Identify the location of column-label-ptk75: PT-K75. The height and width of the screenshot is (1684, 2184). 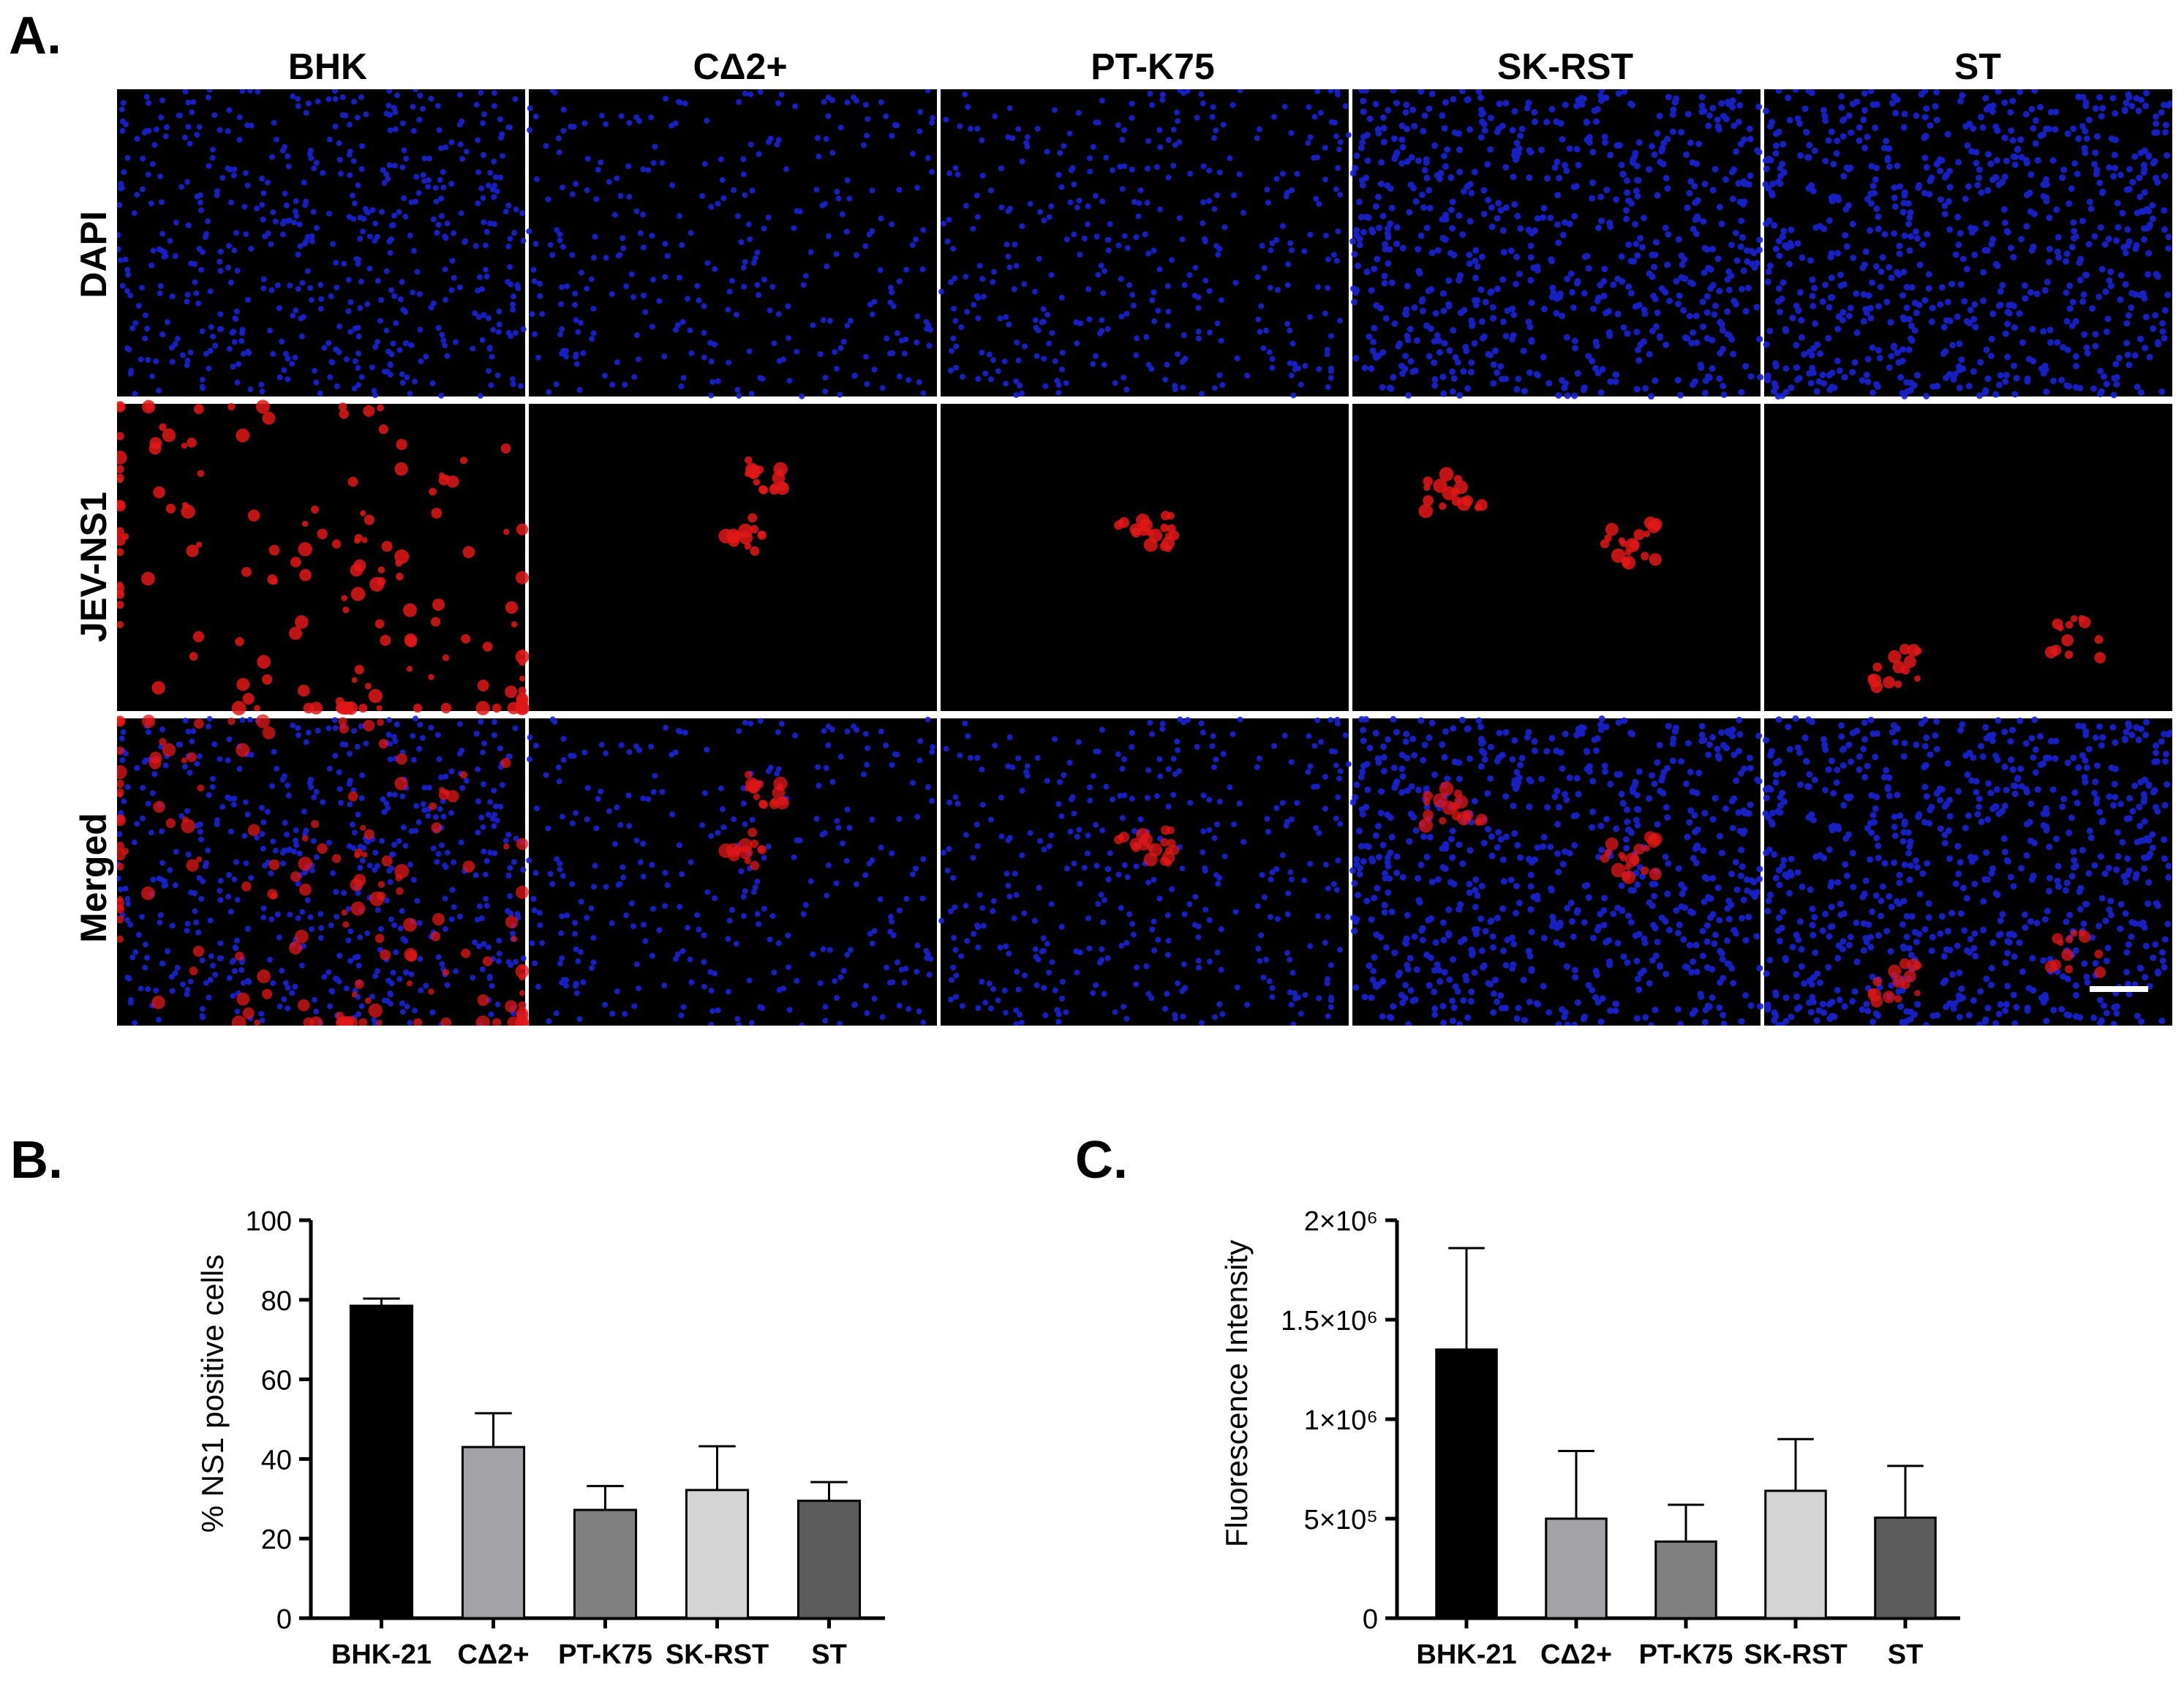
(1153, 66).